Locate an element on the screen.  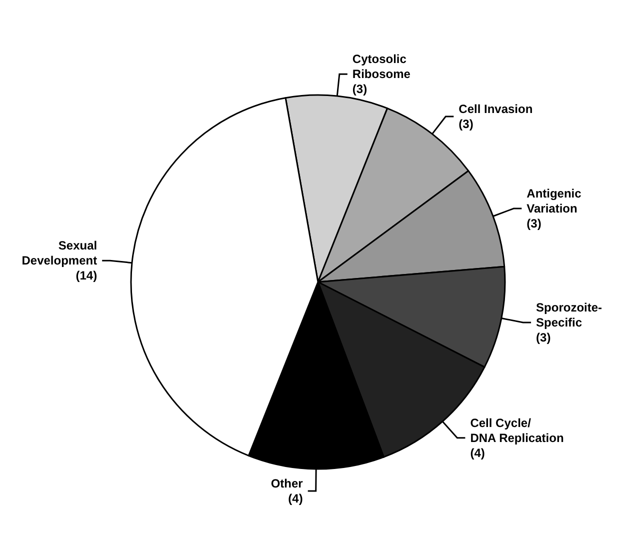
slice-label: Other is located at coordinates (287, 483).